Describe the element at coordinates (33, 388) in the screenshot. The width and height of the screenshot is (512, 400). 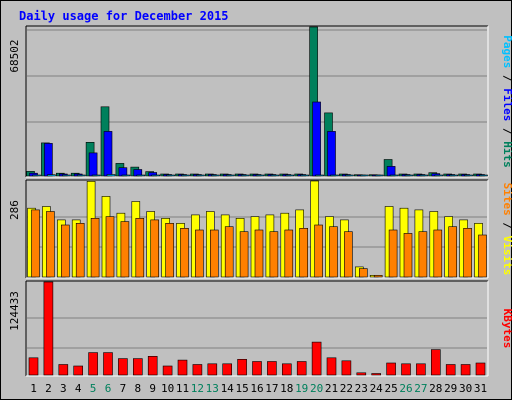
I see `x-tick-label-1: 1` at that location.